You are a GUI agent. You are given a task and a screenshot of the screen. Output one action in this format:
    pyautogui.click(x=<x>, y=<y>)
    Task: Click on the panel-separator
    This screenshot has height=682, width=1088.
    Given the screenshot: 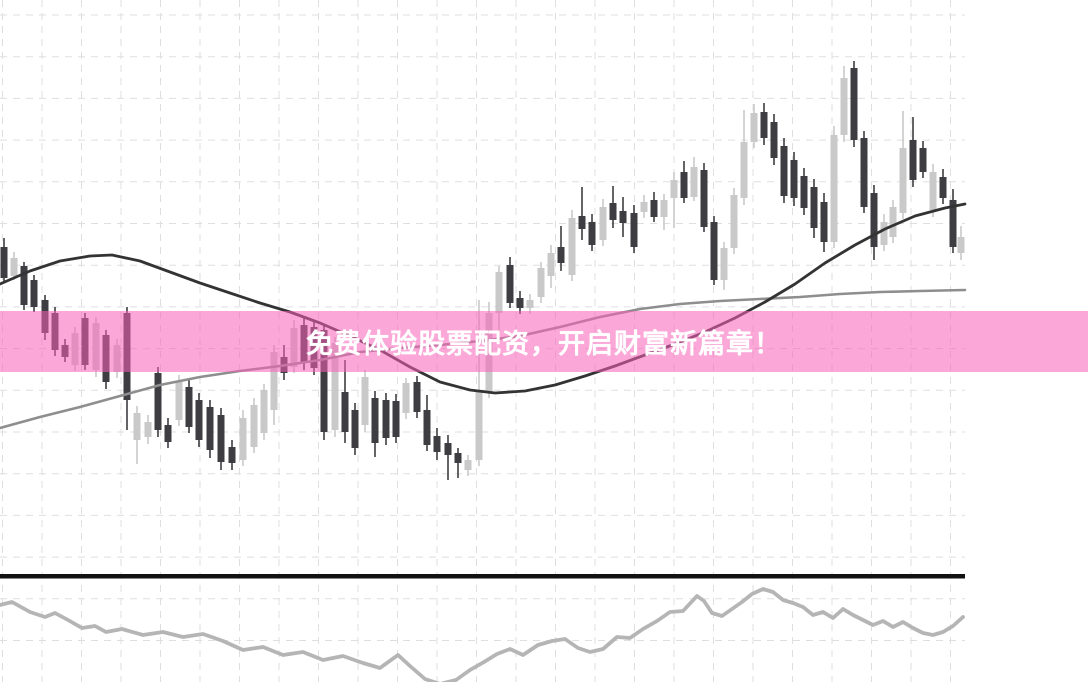 What is the action you would take?
    pyautogui.click(x=482, y=576)
    